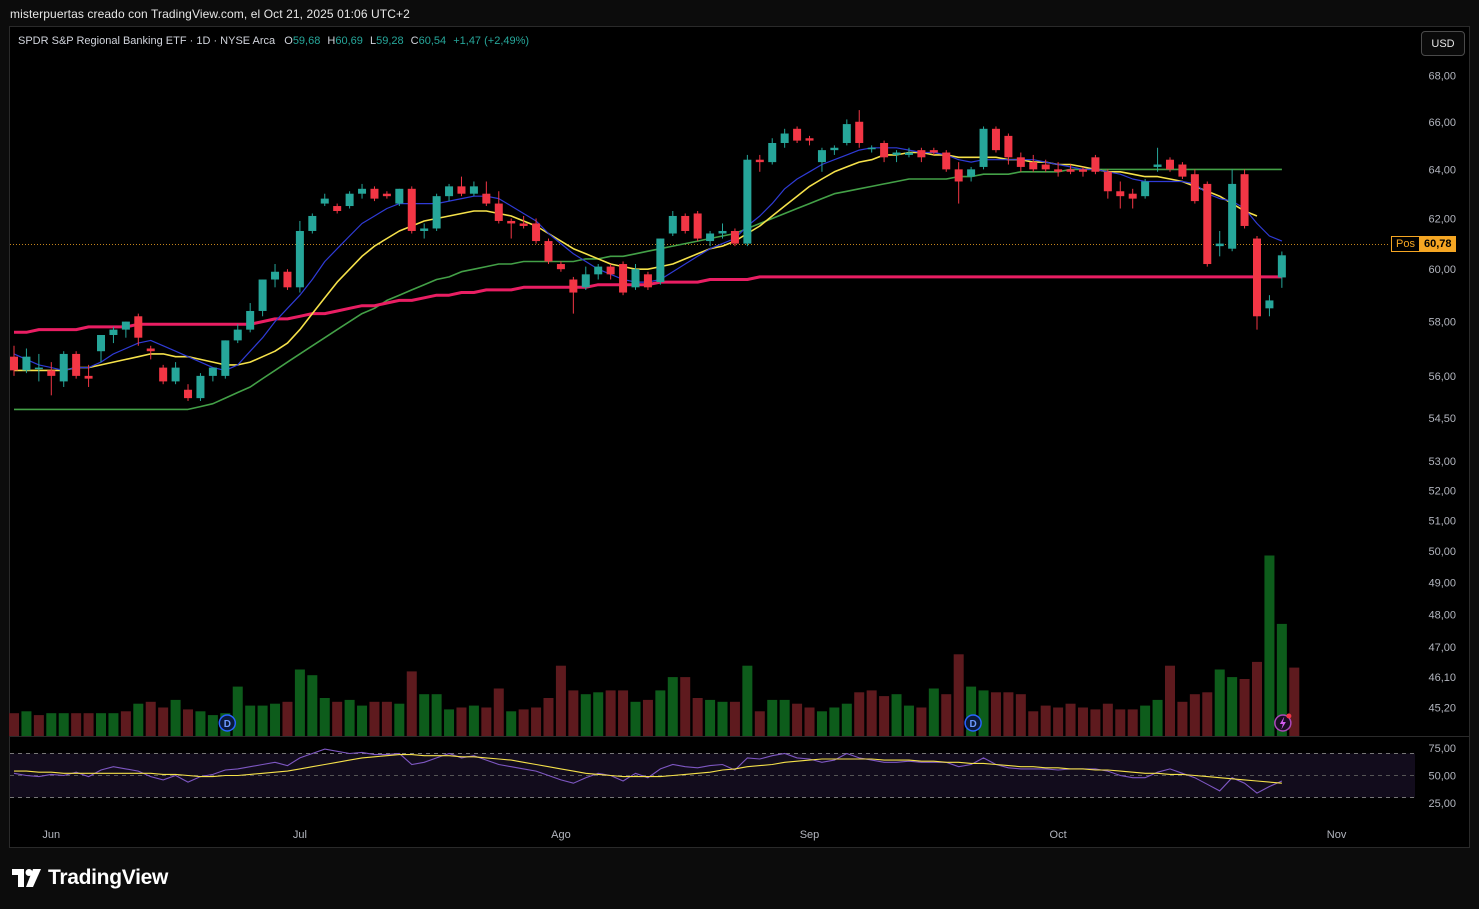 This screenshot has width=1479, height=909. I want to click on price-axis-tick: 48,00, so click(1442, 615).